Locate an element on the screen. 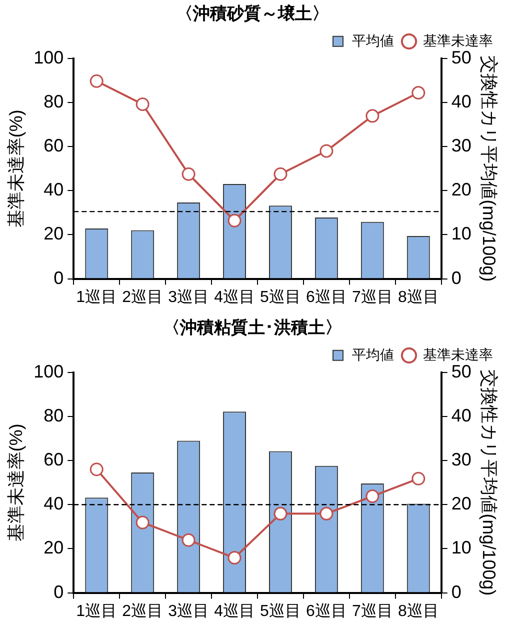 The width and height of the screenshot is (505, 629). chart-title: 〈沖積粘質土･洪積土〉 is located at coordinates (252, 327).